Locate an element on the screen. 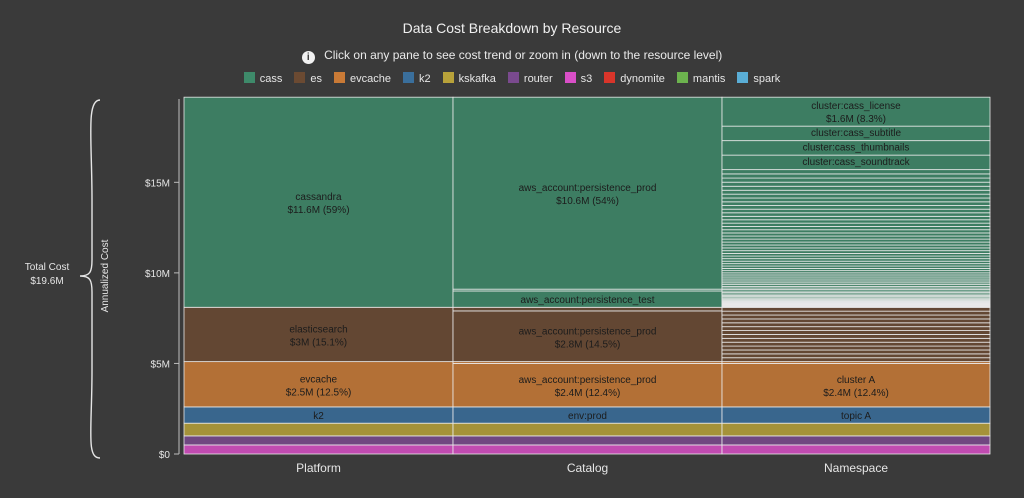 This screenshot has width=1024, height=498. x-category-label: Namespace is located at coordinates (856, 468).